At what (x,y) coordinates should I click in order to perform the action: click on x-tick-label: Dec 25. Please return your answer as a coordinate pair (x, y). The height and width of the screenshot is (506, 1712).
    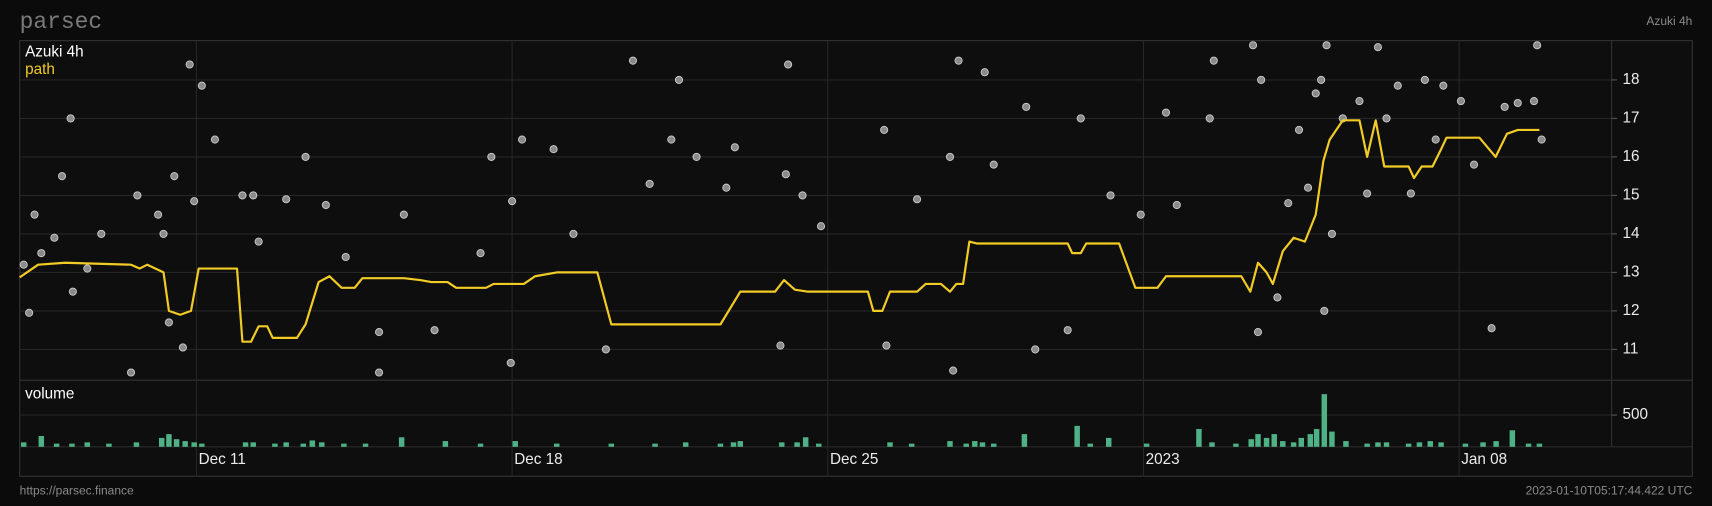
    Looking at the image, I should click on (854, 459).